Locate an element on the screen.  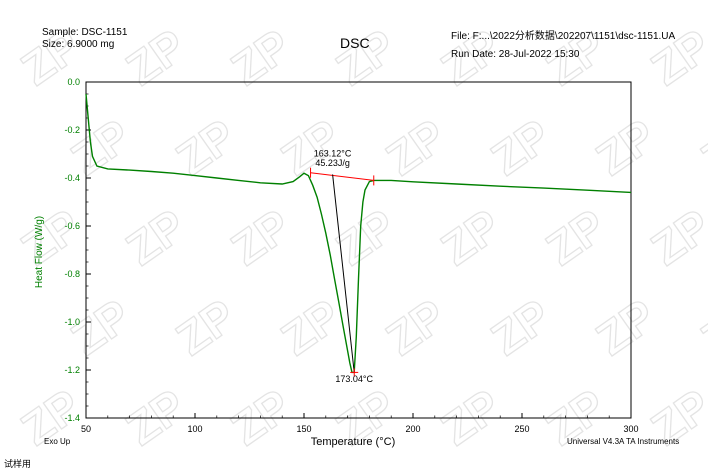
size-label: Size: 6.9000 mg is located at coordinates (78, 44).